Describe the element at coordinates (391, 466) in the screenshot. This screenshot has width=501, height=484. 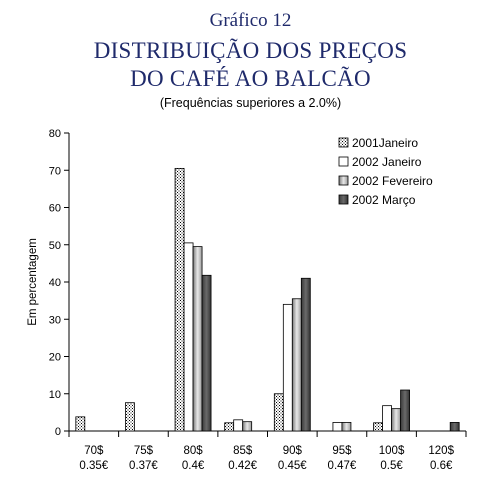
I see `x-tick-label-euro: 0.5€` at that location.